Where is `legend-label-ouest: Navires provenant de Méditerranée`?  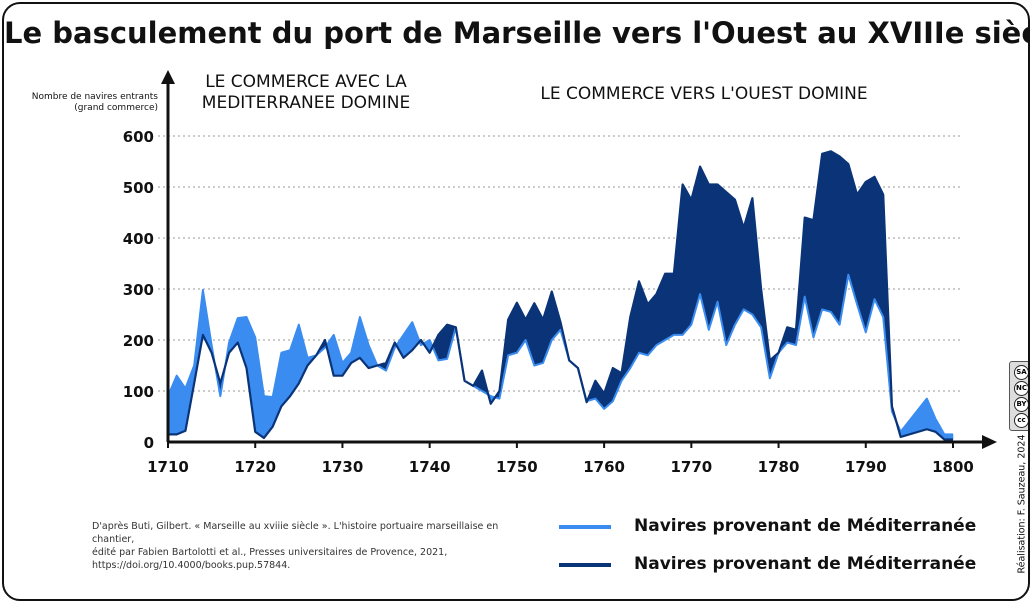
legend-label-ouest: Navires provenant de Méditerranée is located at coordinates (805, 564).